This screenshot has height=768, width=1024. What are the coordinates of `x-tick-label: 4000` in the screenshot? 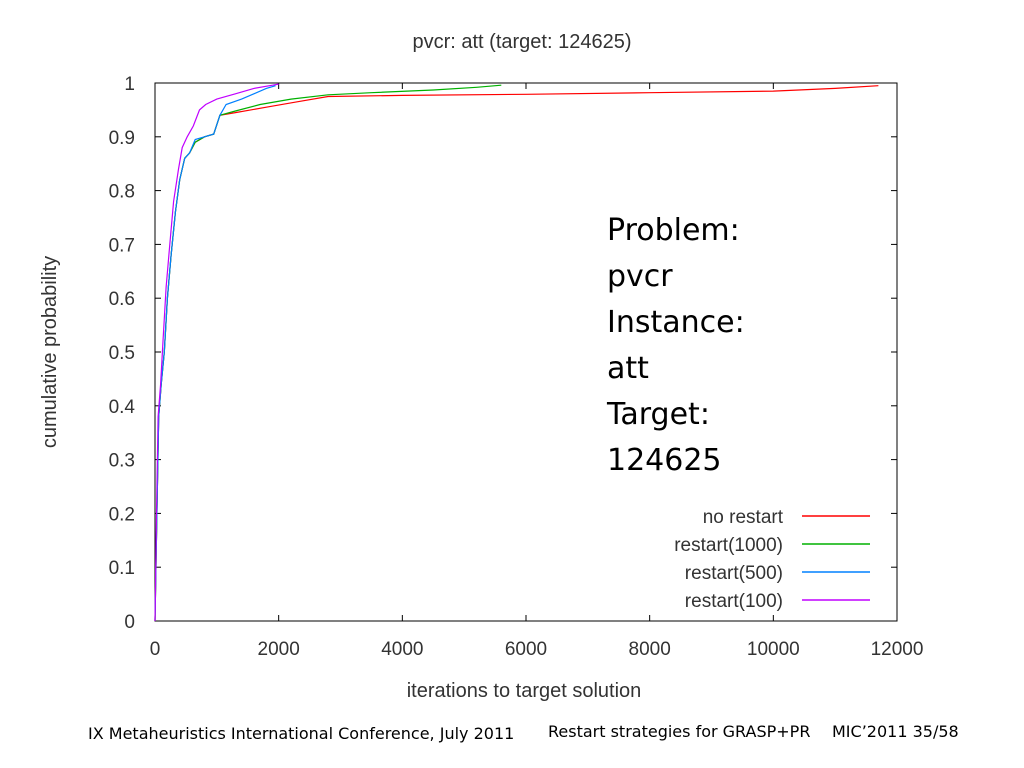 It's located at (402, 649).